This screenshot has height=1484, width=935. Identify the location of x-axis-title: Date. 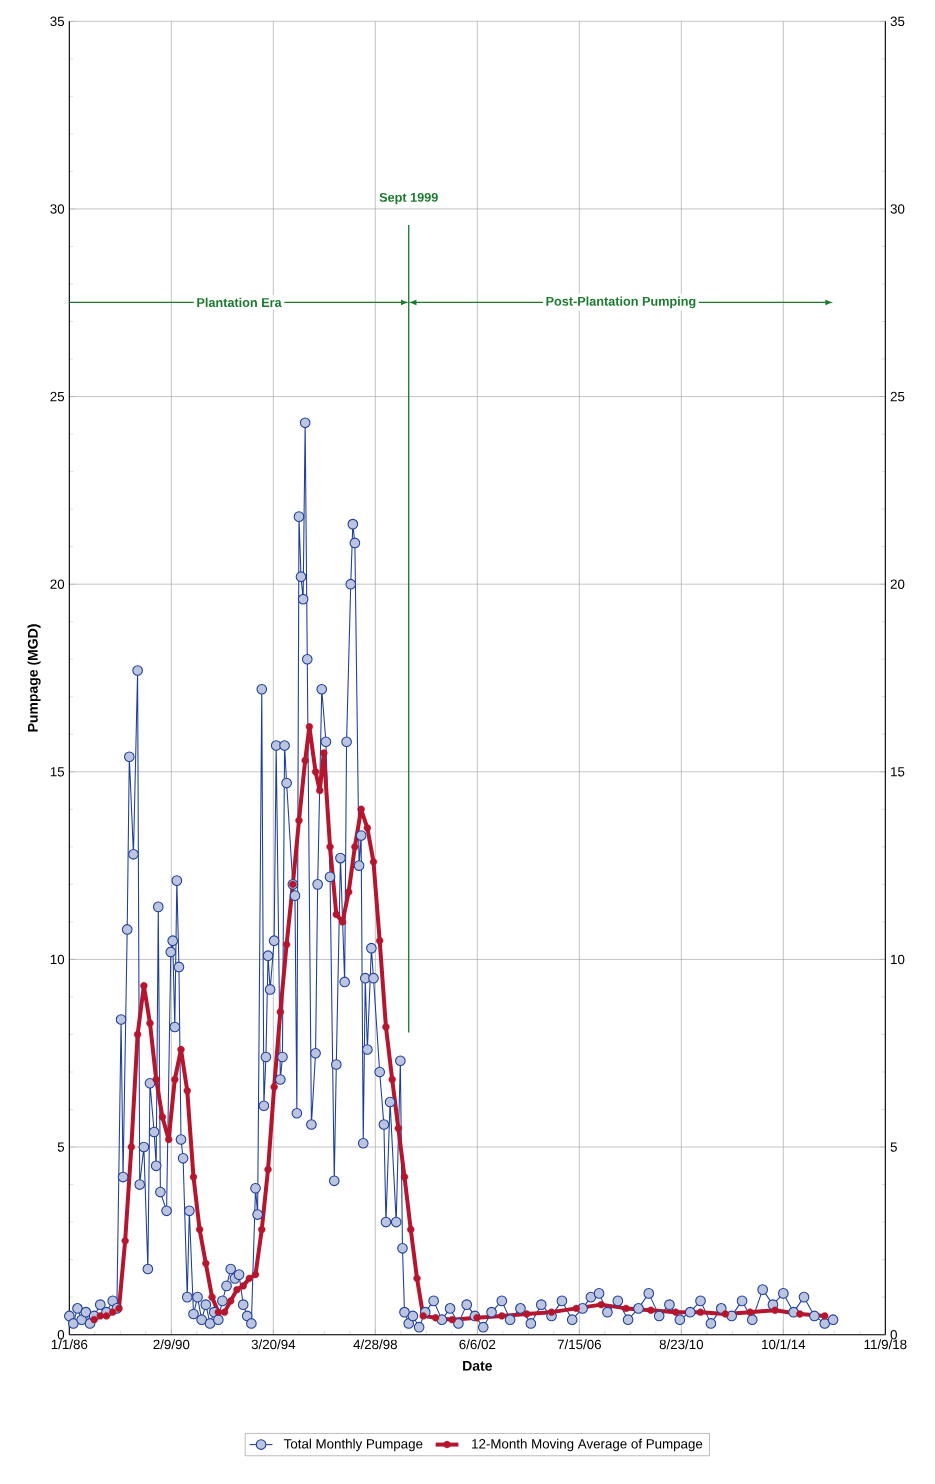
(478, 1366).